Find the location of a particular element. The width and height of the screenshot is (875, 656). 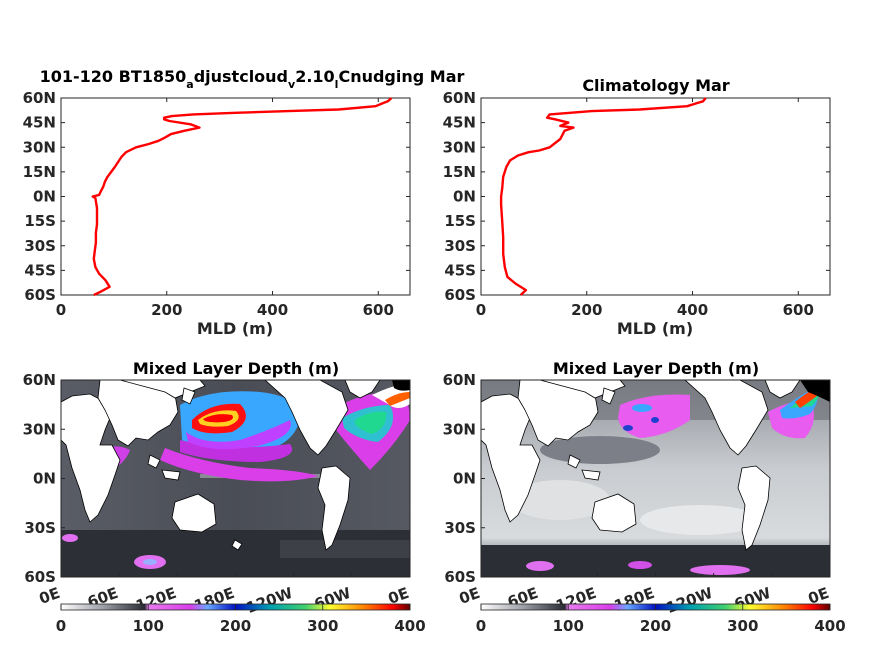

model-map-title: Mixed Layer Depth (m) is located at coordinates (236, 368).